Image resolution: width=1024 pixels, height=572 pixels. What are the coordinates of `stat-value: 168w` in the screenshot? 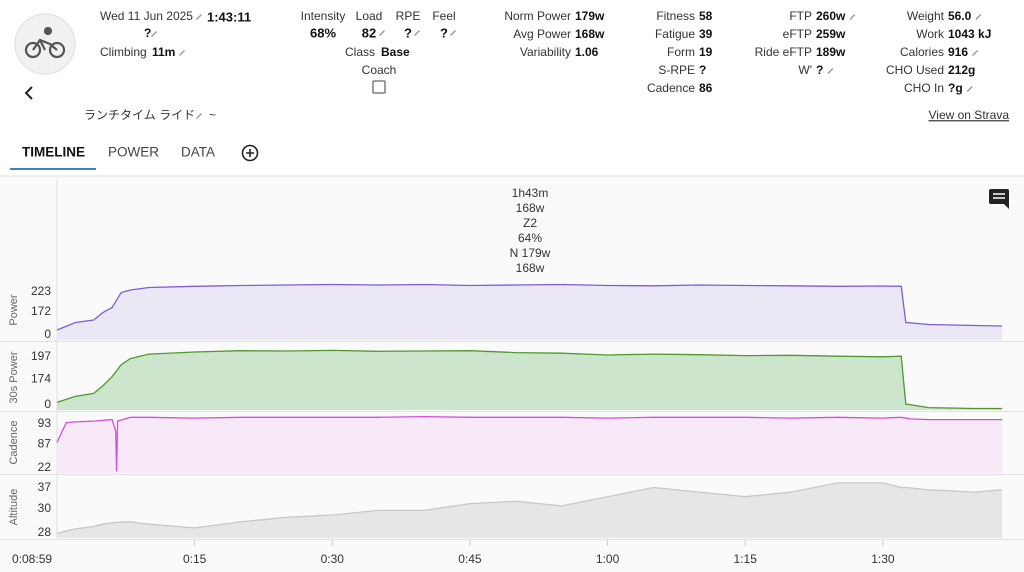 It's located at (590, 34).